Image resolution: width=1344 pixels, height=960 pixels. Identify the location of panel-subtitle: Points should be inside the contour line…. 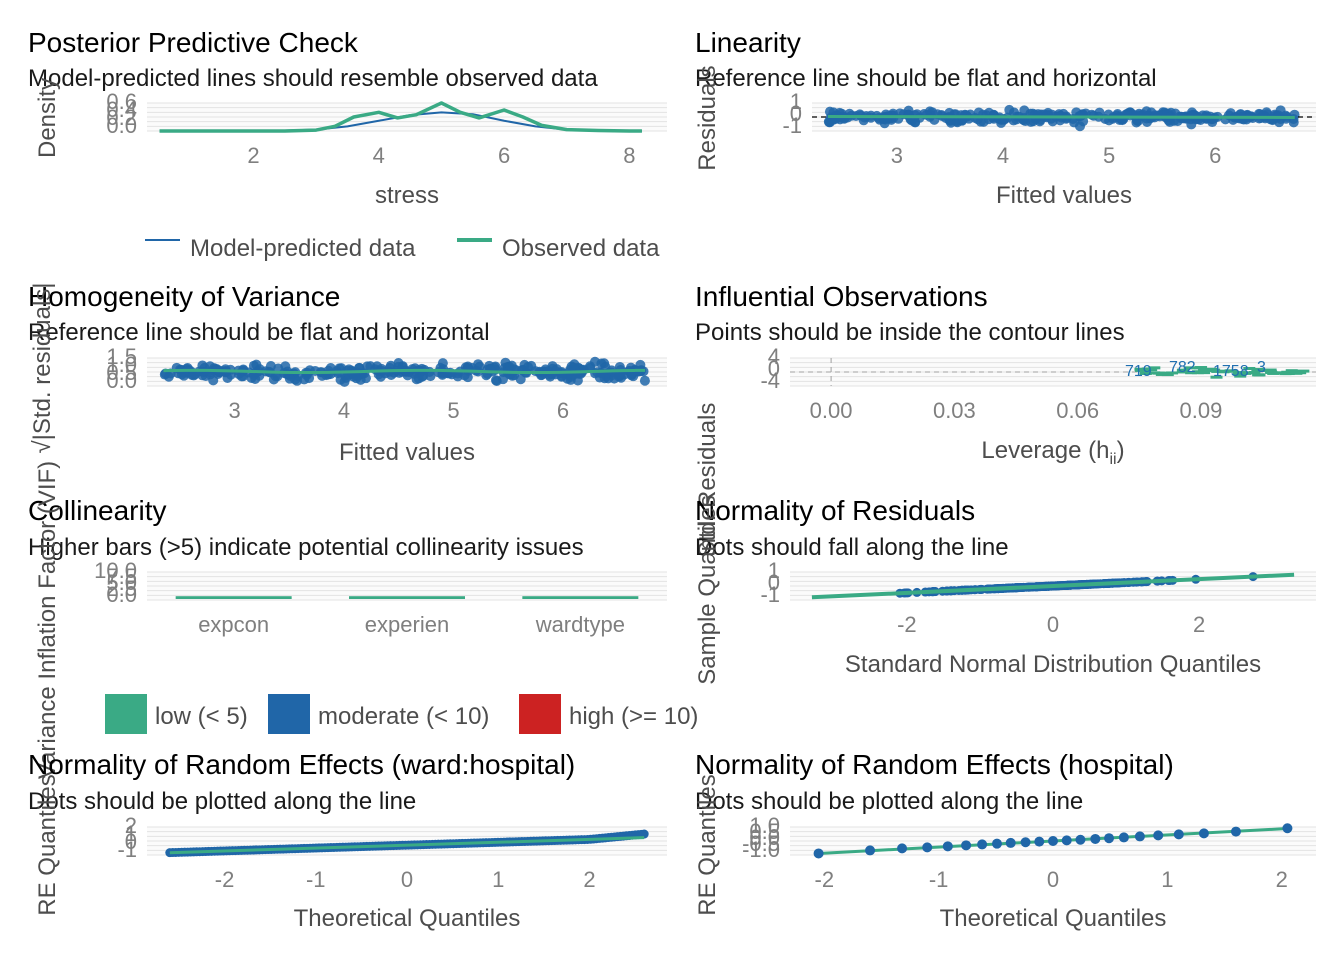
(910, 332).